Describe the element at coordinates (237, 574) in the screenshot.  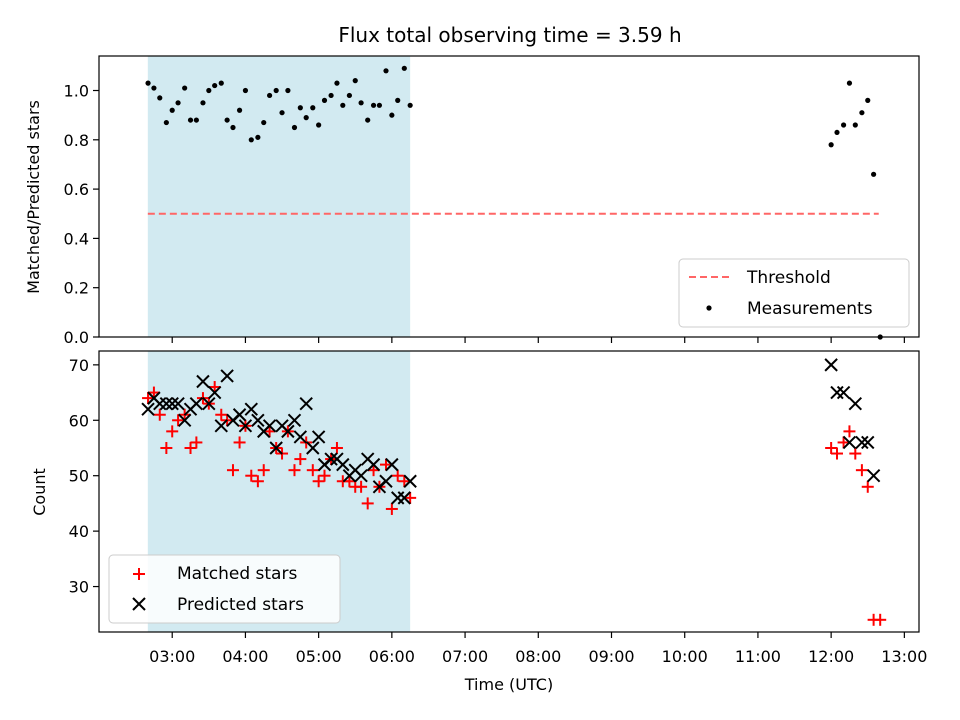
I see `legend-matched-label: Matched stars` at that location.